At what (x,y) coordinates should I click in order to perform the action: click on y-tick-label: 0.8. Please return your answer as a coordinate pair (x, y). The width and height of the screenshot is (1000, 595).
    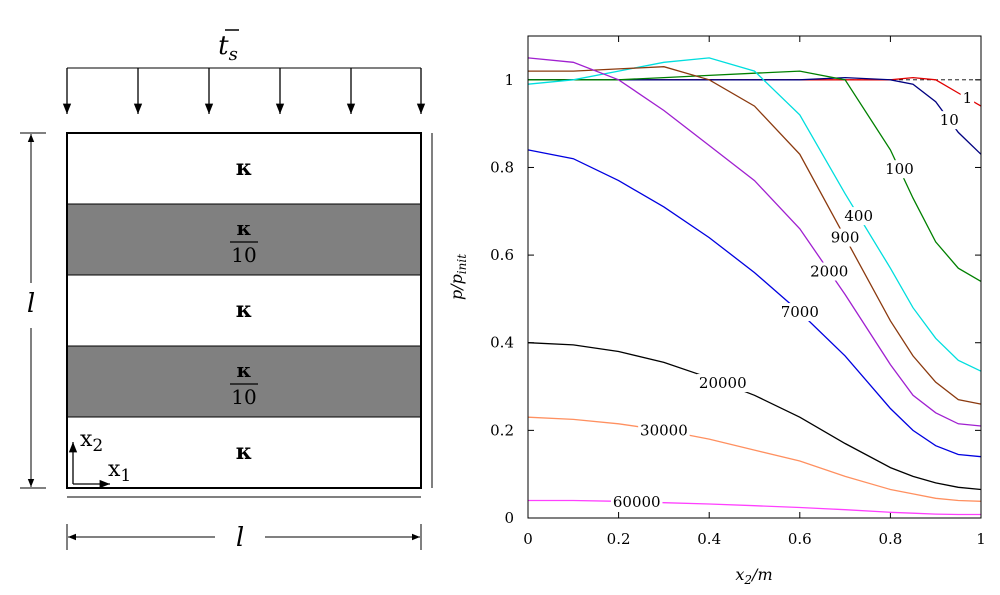
    Looking at the image, I should click on (502, 167).